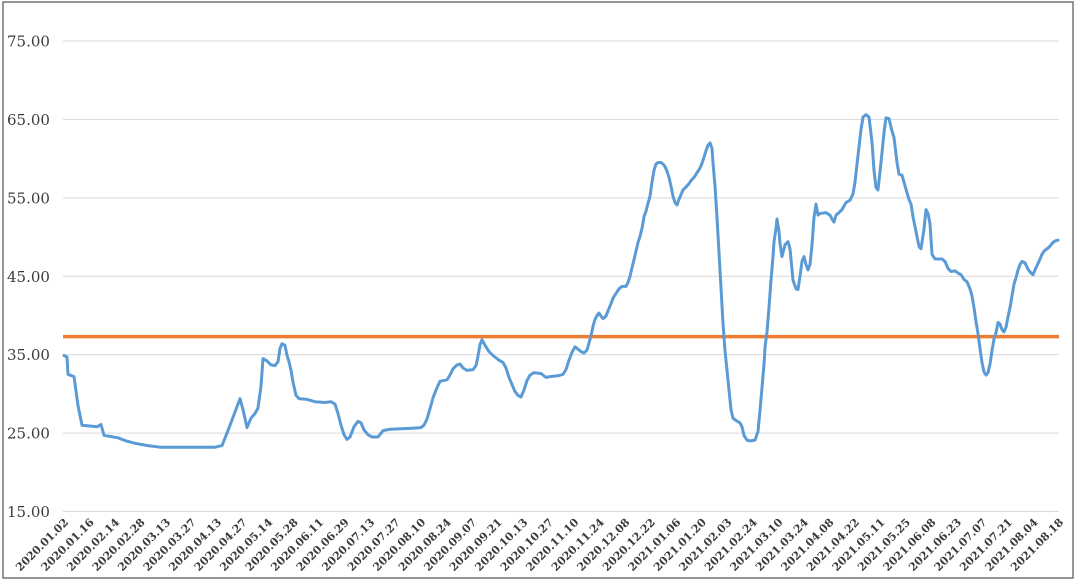  What do you see at coordinates (28, 120) in the screenshot?
I see `y-axis-tick-label: 65.00` at bounding box center [28, 120].